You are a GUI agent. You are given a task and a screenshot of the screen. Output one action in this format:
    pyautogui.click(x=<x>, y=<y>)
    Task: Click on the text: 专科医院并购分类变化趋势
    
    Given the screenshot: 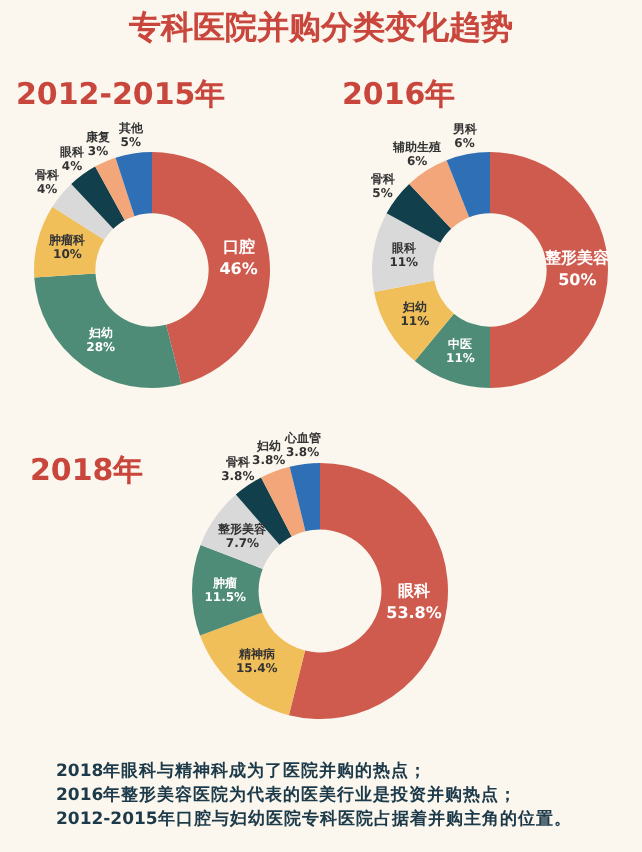 What is the action you would take?
    pyautogui.click(x=321, y=29)
    